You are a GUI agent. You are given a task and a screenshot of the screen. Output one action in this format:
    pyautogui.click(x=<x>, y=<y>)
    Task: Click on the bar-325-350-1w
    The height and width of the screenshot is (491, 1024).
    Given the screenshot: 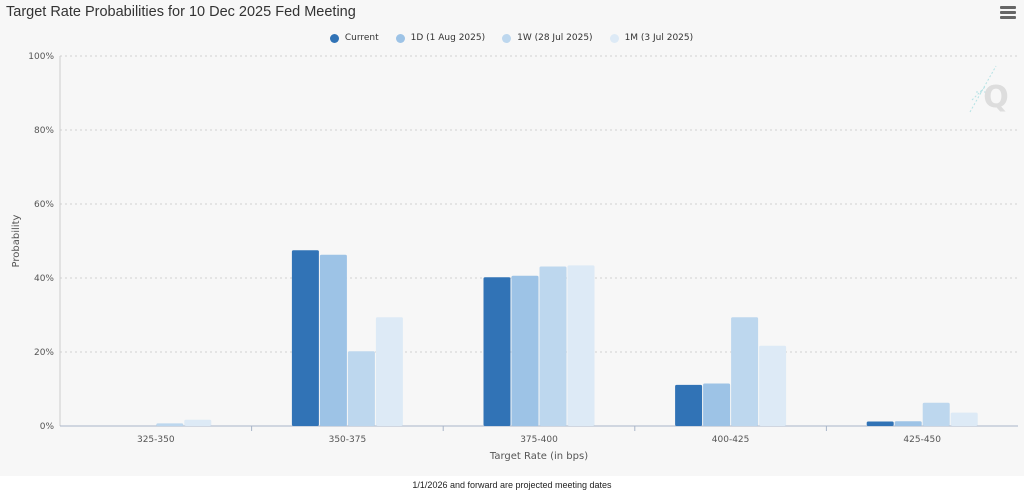 What is the action you would take?
    pyautogui.click(x=170, y=424)
    